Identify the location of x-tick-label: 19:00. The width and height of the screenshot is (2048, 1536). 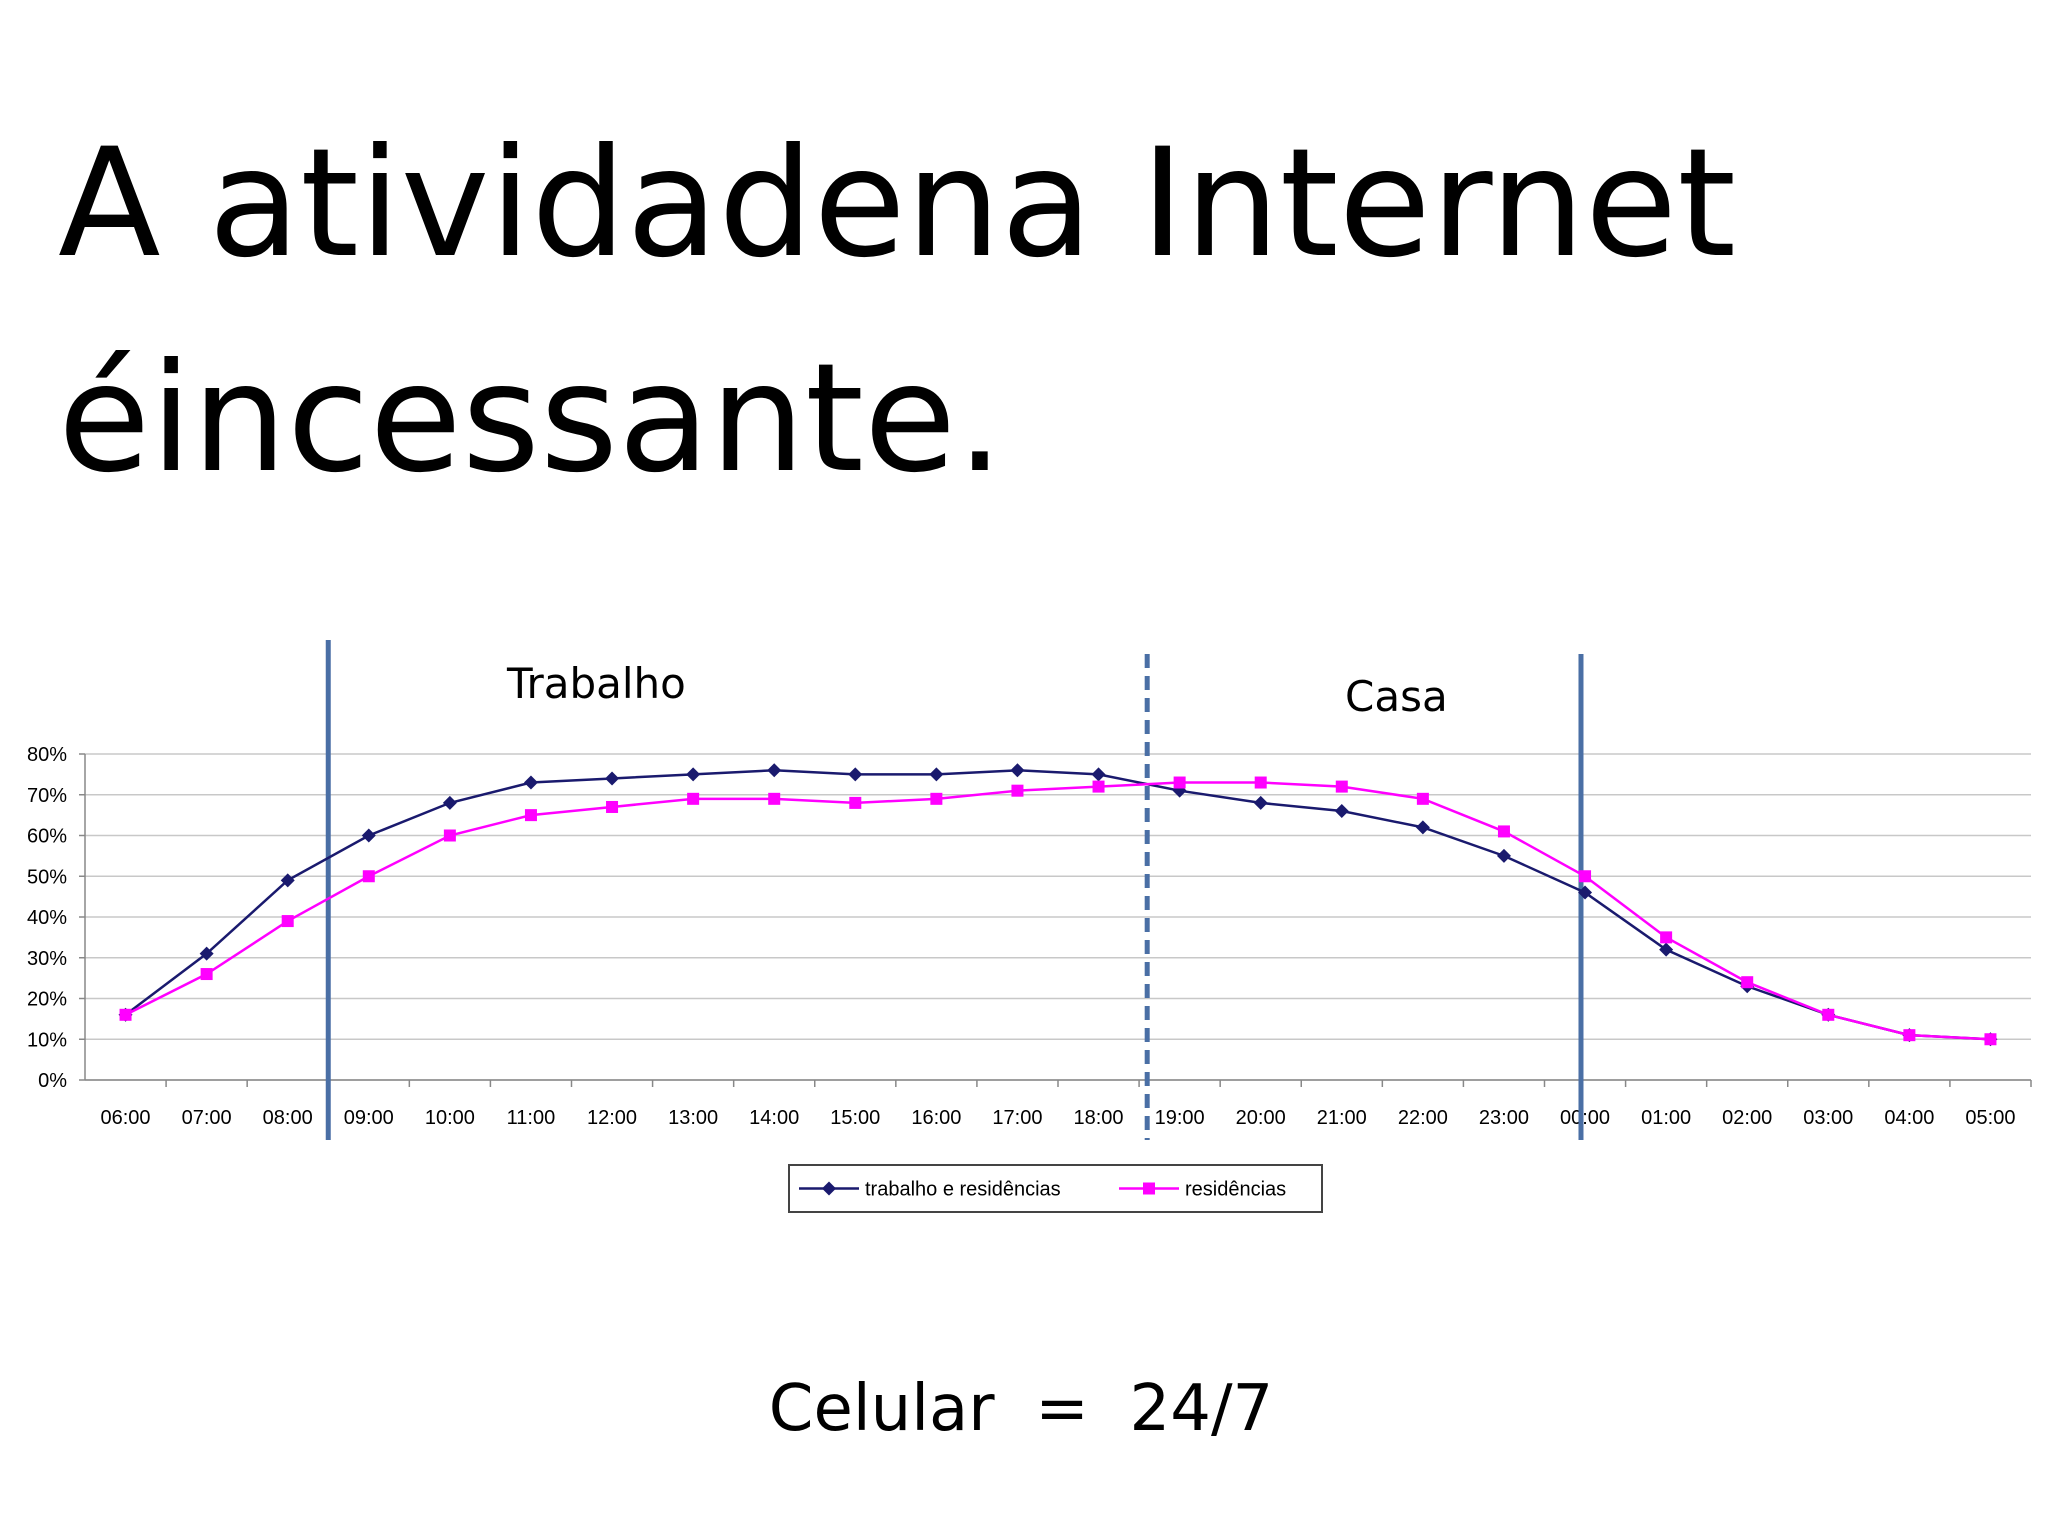
(1180, 1118).